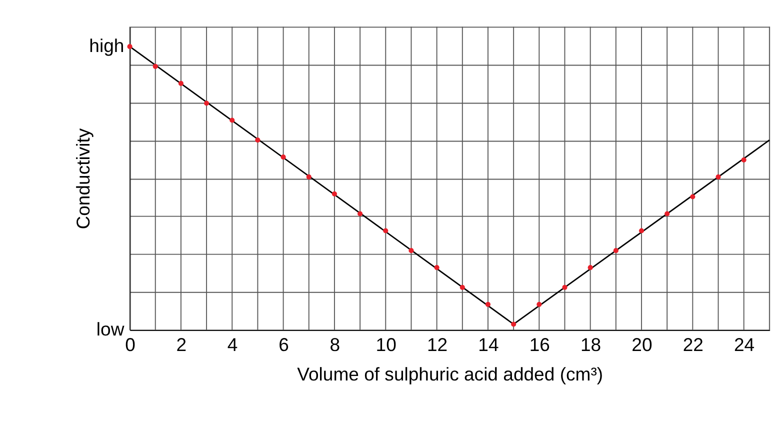  What do you see at coordinates (181, 344) in the screenshot?
I see `x-tick-label: 2` at bounding box center [181, 344].